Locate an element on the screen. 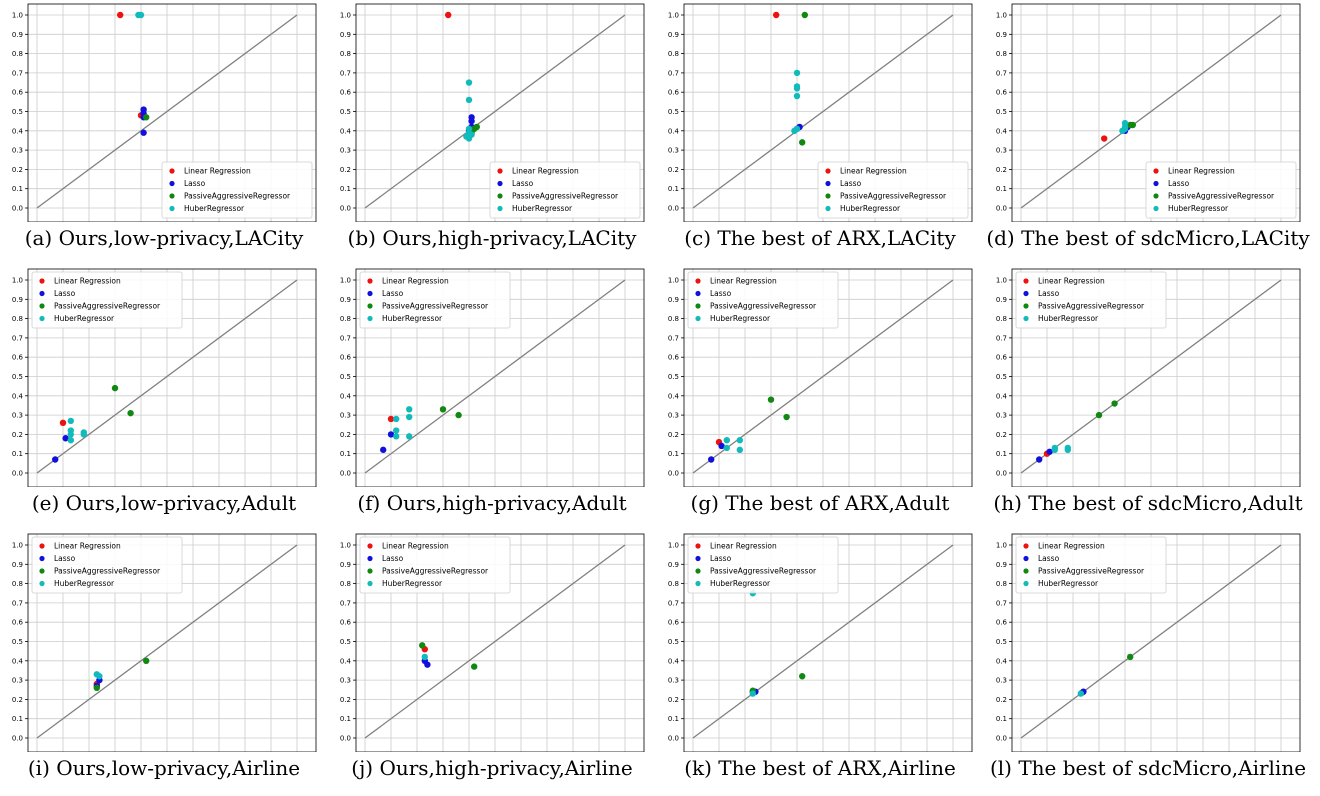 The height and width of the screenshot is (796, 1320). panel-caption: (k) The best of ARX,Airline is located at coordinates (820, 768).